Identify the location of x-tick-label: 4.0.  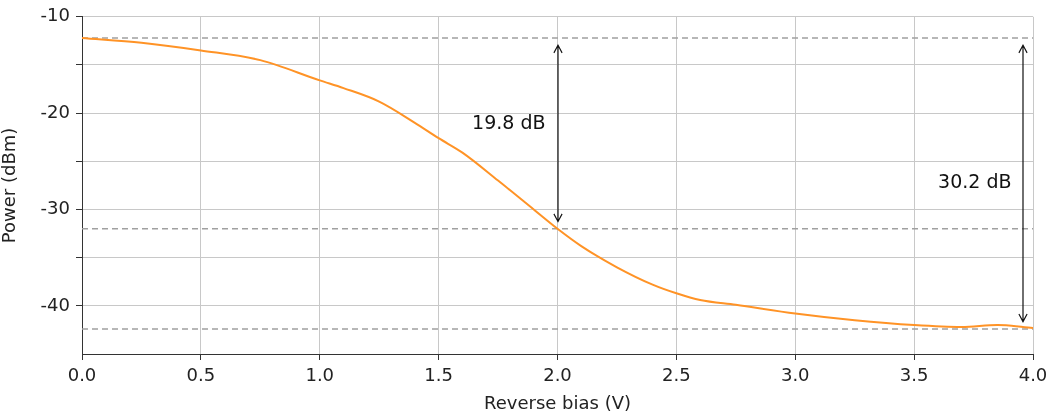
(1033, 375).